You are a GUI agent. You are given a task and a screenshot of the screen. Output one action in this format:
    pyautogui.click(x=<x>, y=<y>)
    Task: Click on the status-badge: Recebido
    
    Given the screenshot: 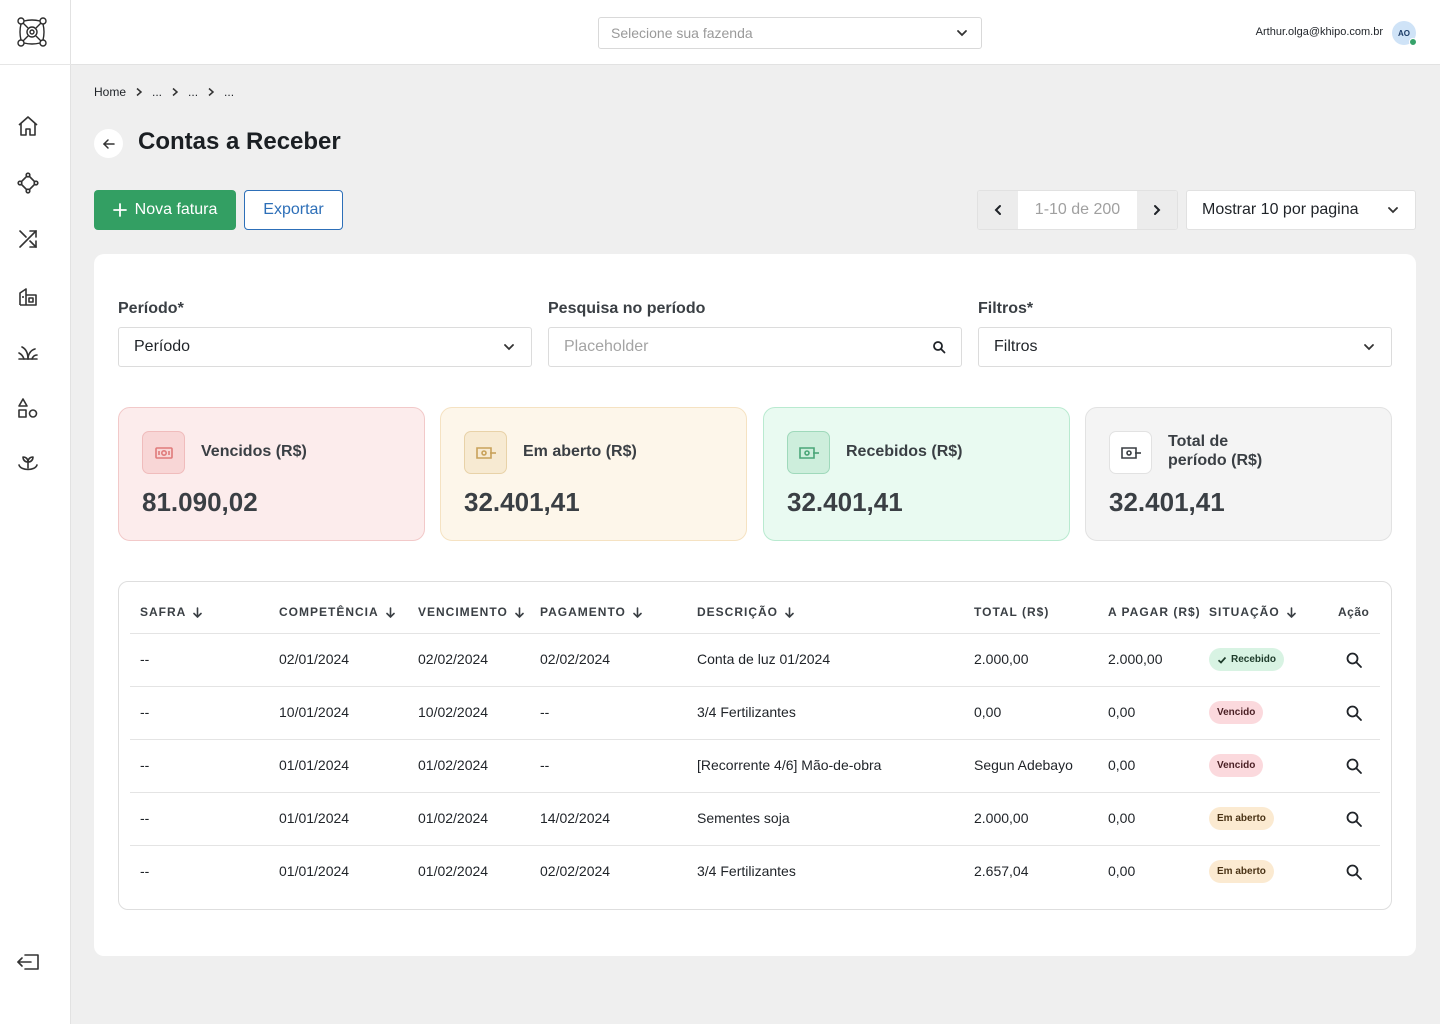 What is the action you would take?
    pyautogui.click(x=1247, y=659)
    